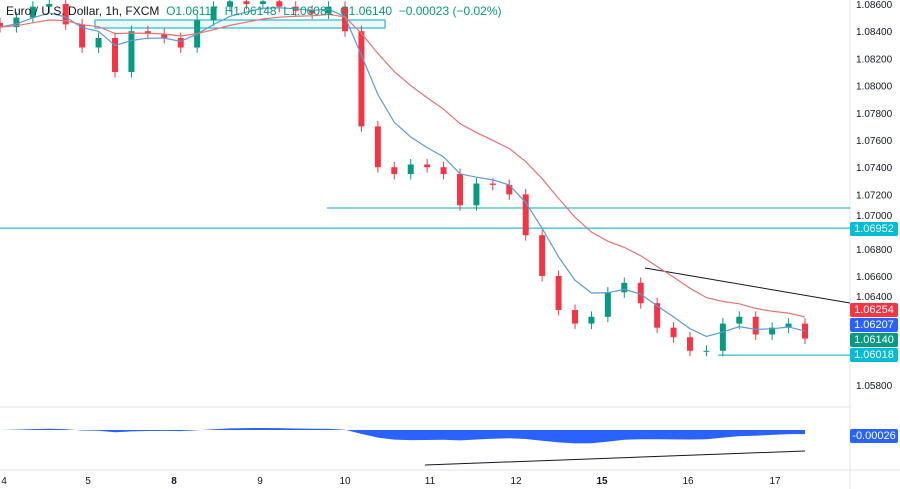 This screenshot has height=489, width=900. What do you see at coordinates (874, 59) in the screenshot?
I see `y-tick-label: 1.08200` at bounding box center [874, 59].